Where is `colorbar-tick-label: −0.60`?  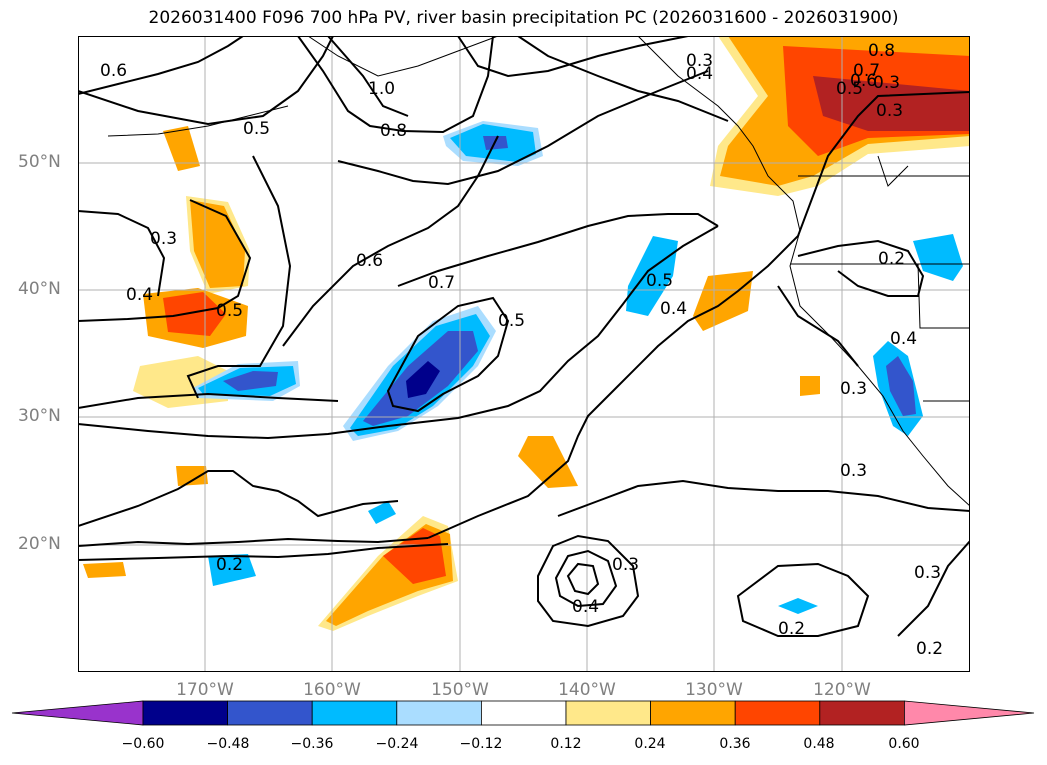
colorbar-tick-label: −0.60 is located at coordinates (143, 744).